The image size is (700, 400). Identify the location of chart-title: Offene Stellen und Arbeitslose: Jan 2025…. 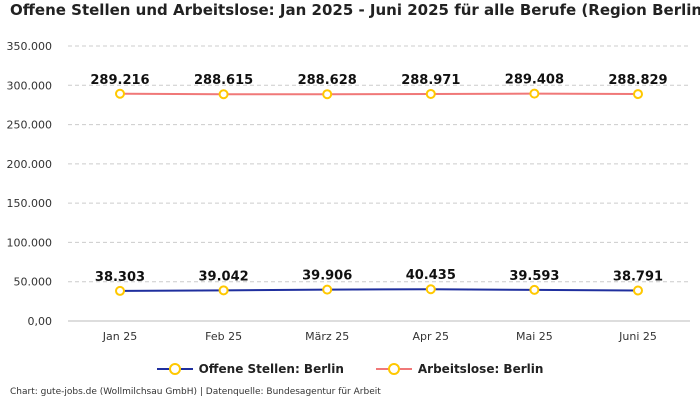
(355, 10).